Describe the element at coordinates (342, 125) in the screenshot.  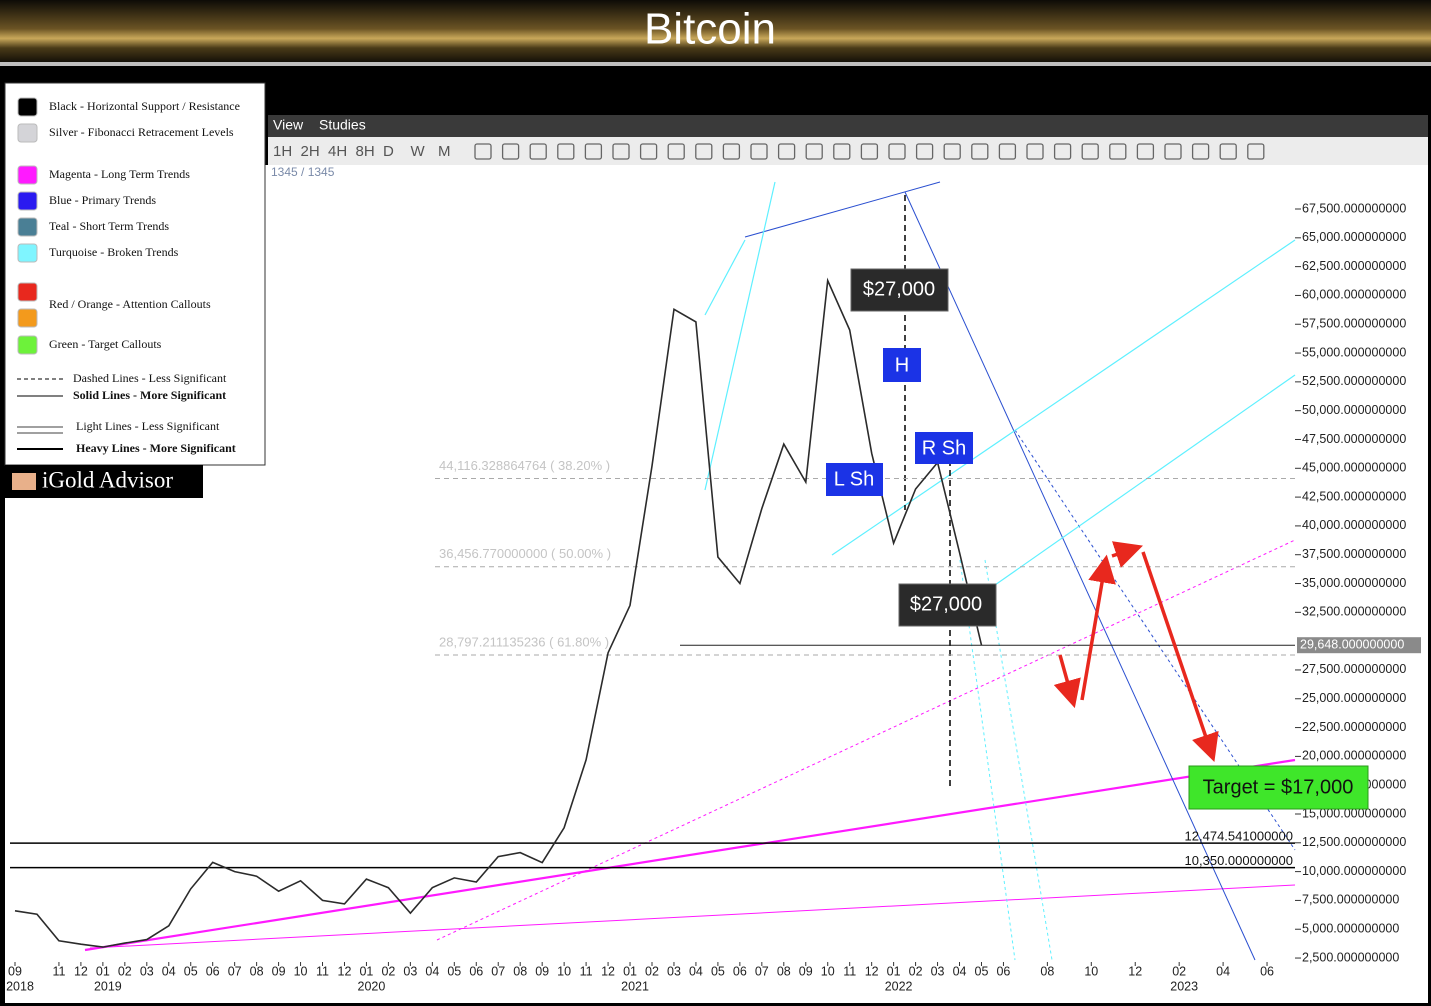
I see `menu-item: Studies` at that location.